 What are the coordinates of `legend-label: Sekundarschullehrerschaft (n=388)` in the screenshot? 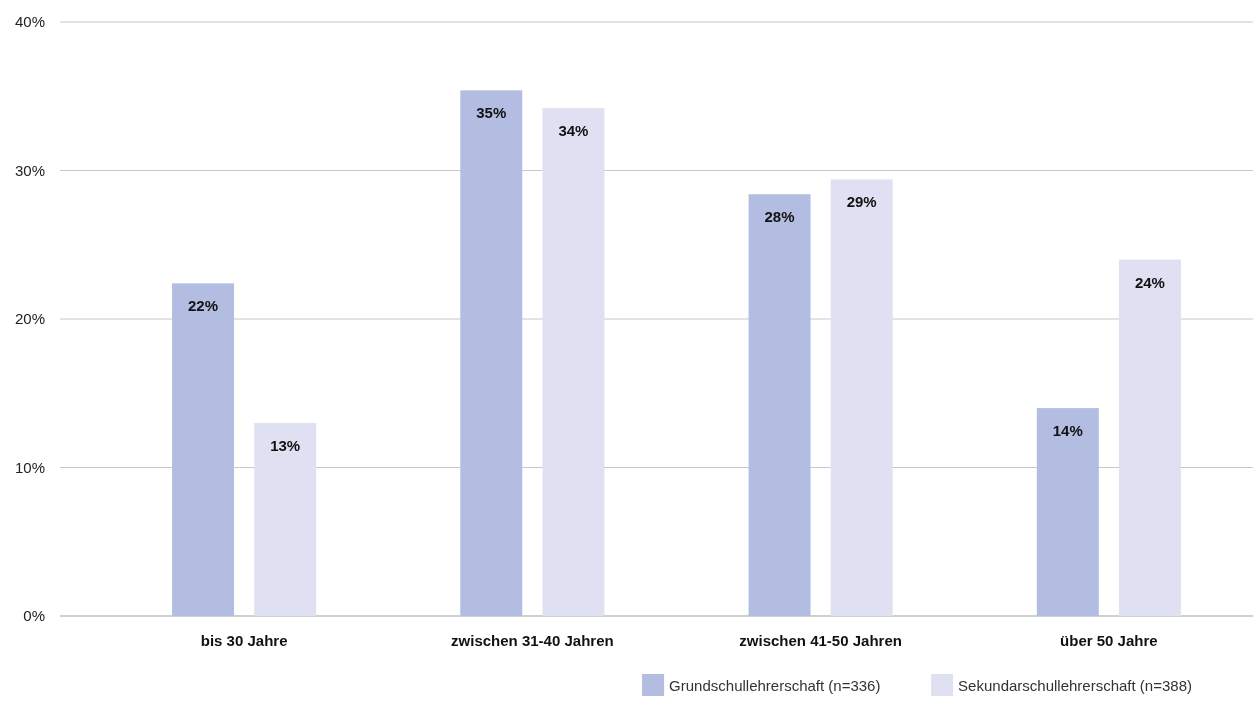 It's located at (1075, 685).